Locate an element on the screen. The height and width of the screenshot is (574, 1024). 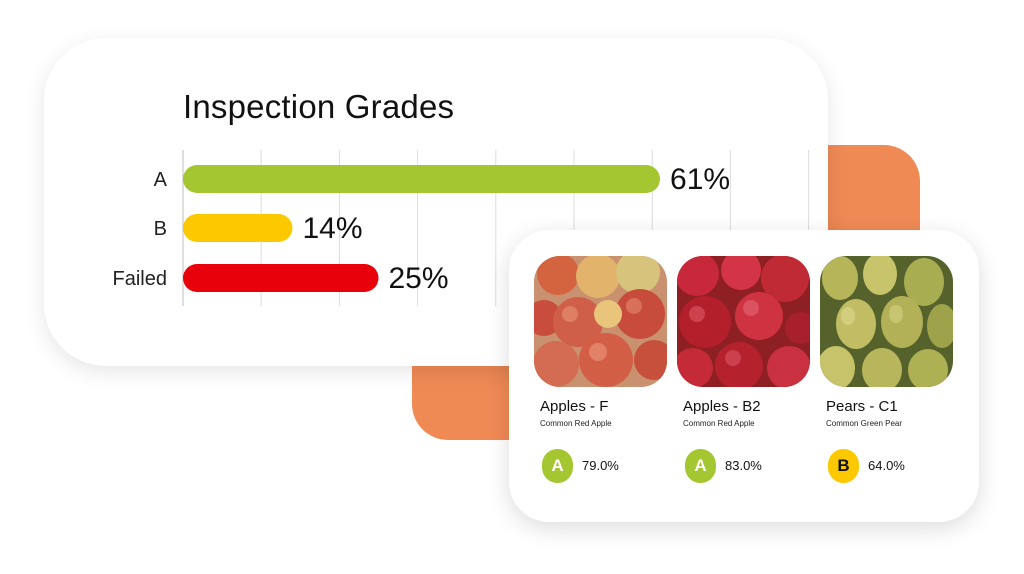
bar-b is located at coordinates (238, 228).